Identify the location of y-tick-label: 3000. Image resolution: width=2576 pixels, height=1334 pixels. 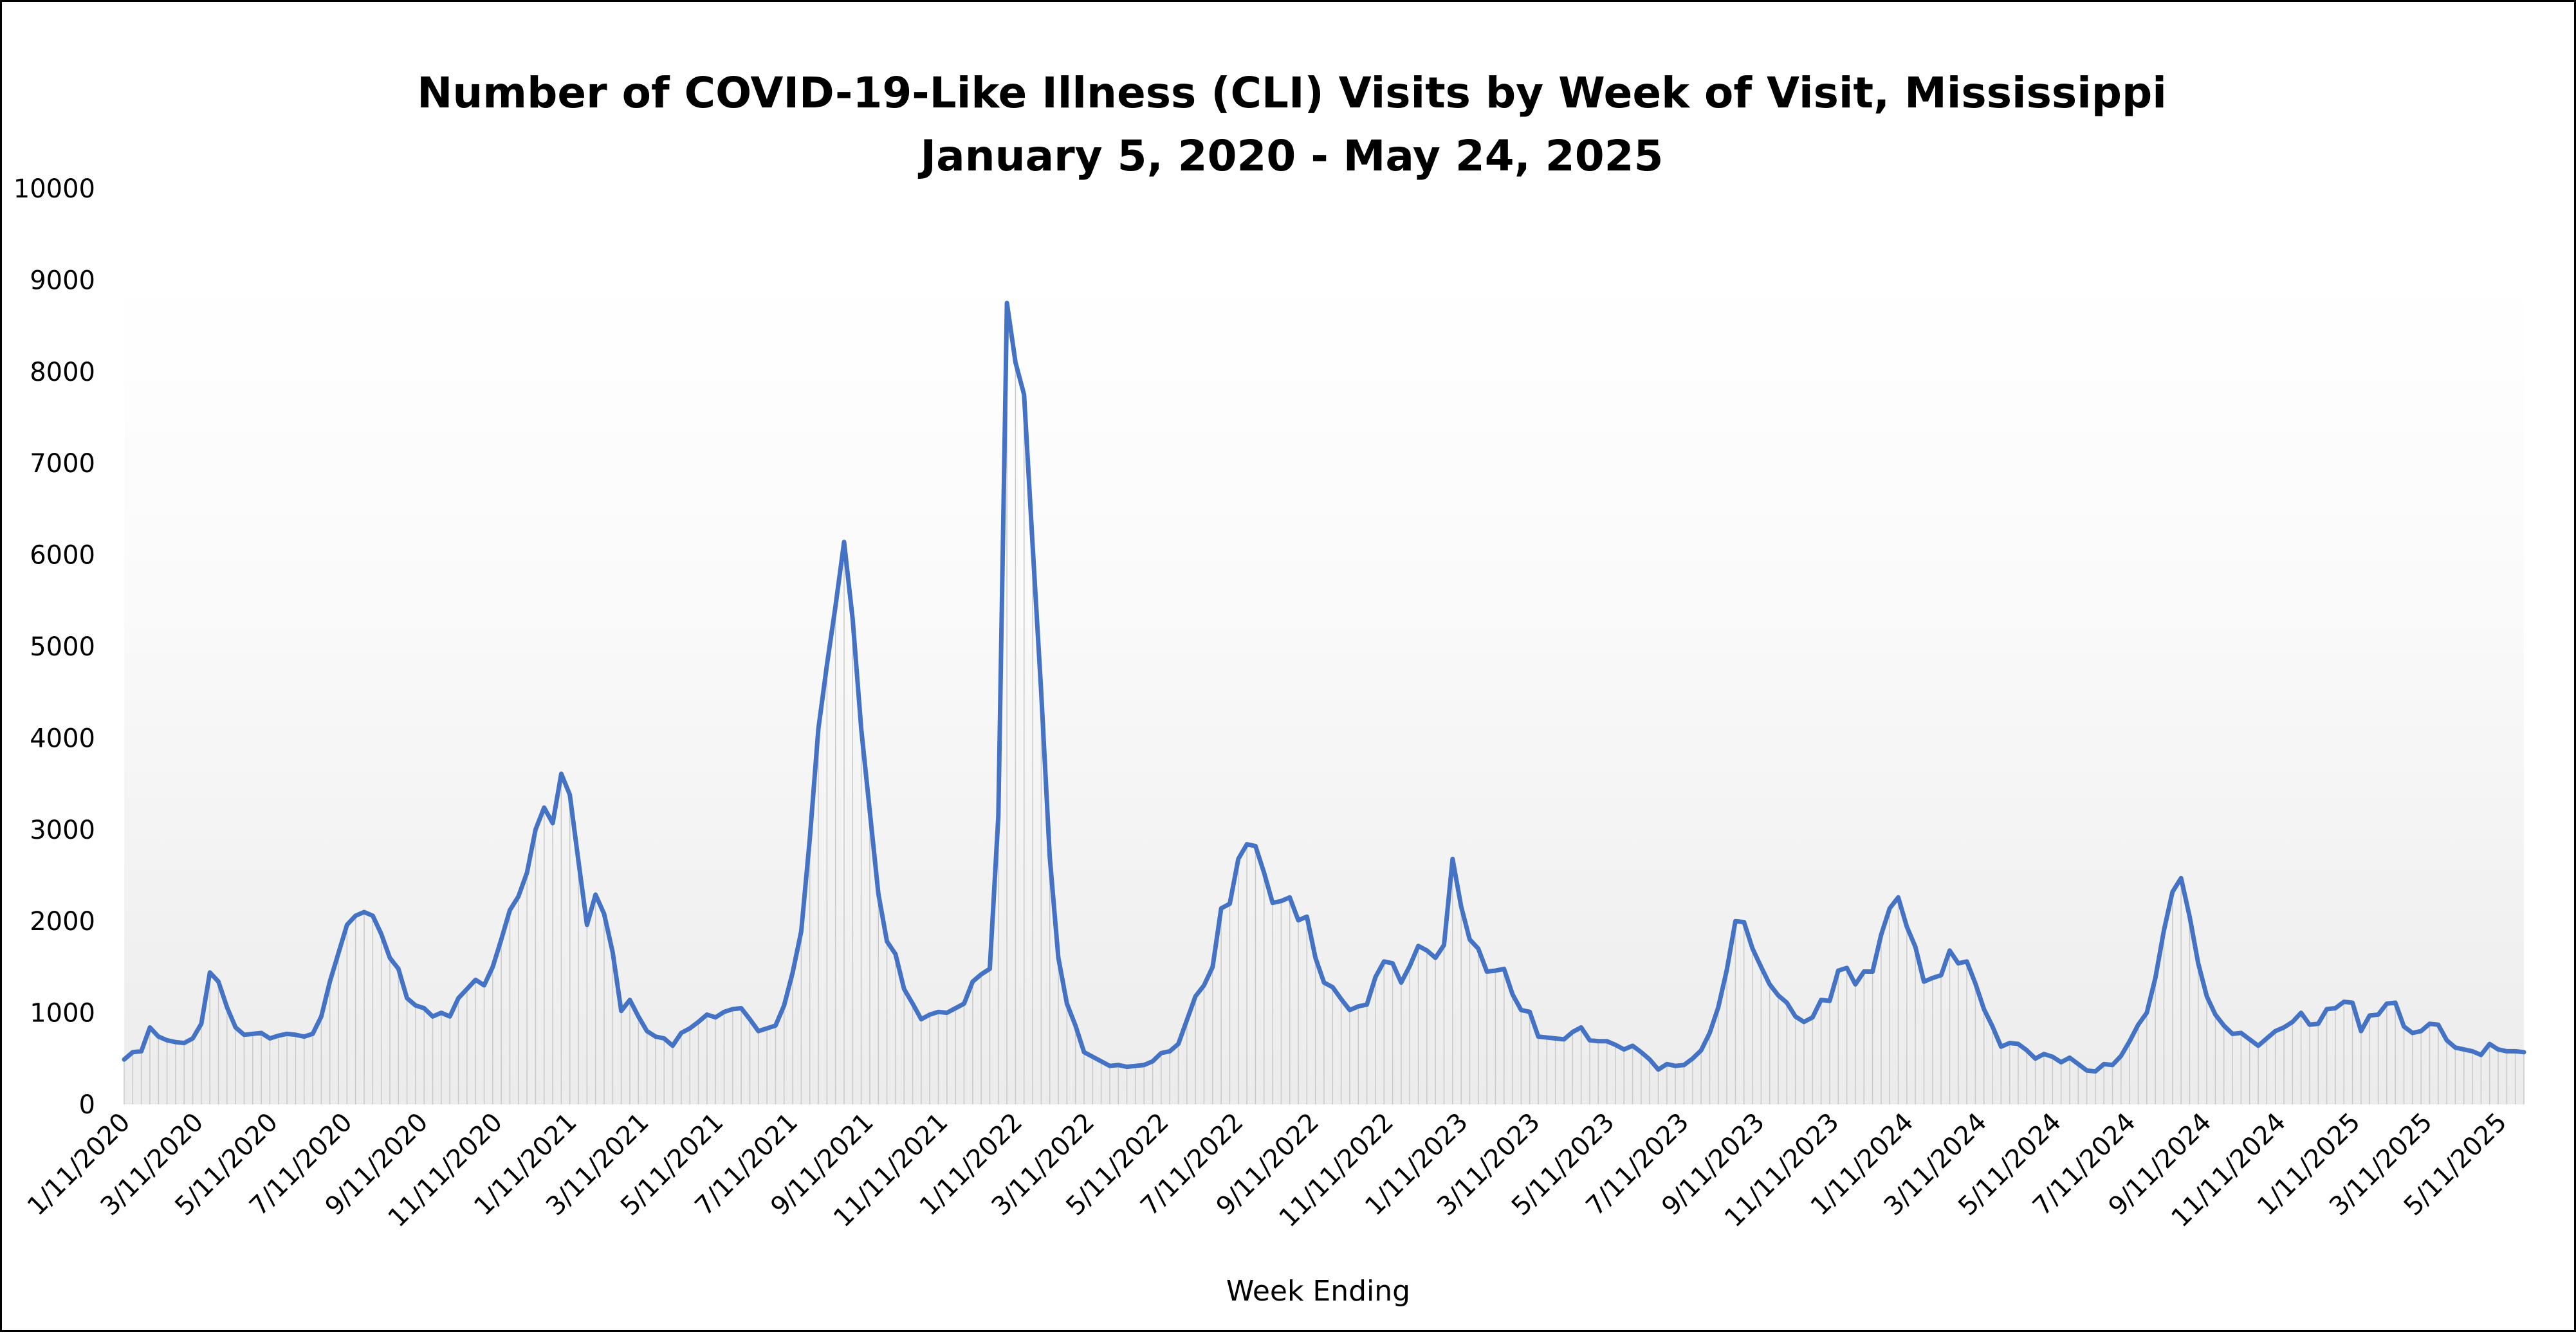
(62, 830).